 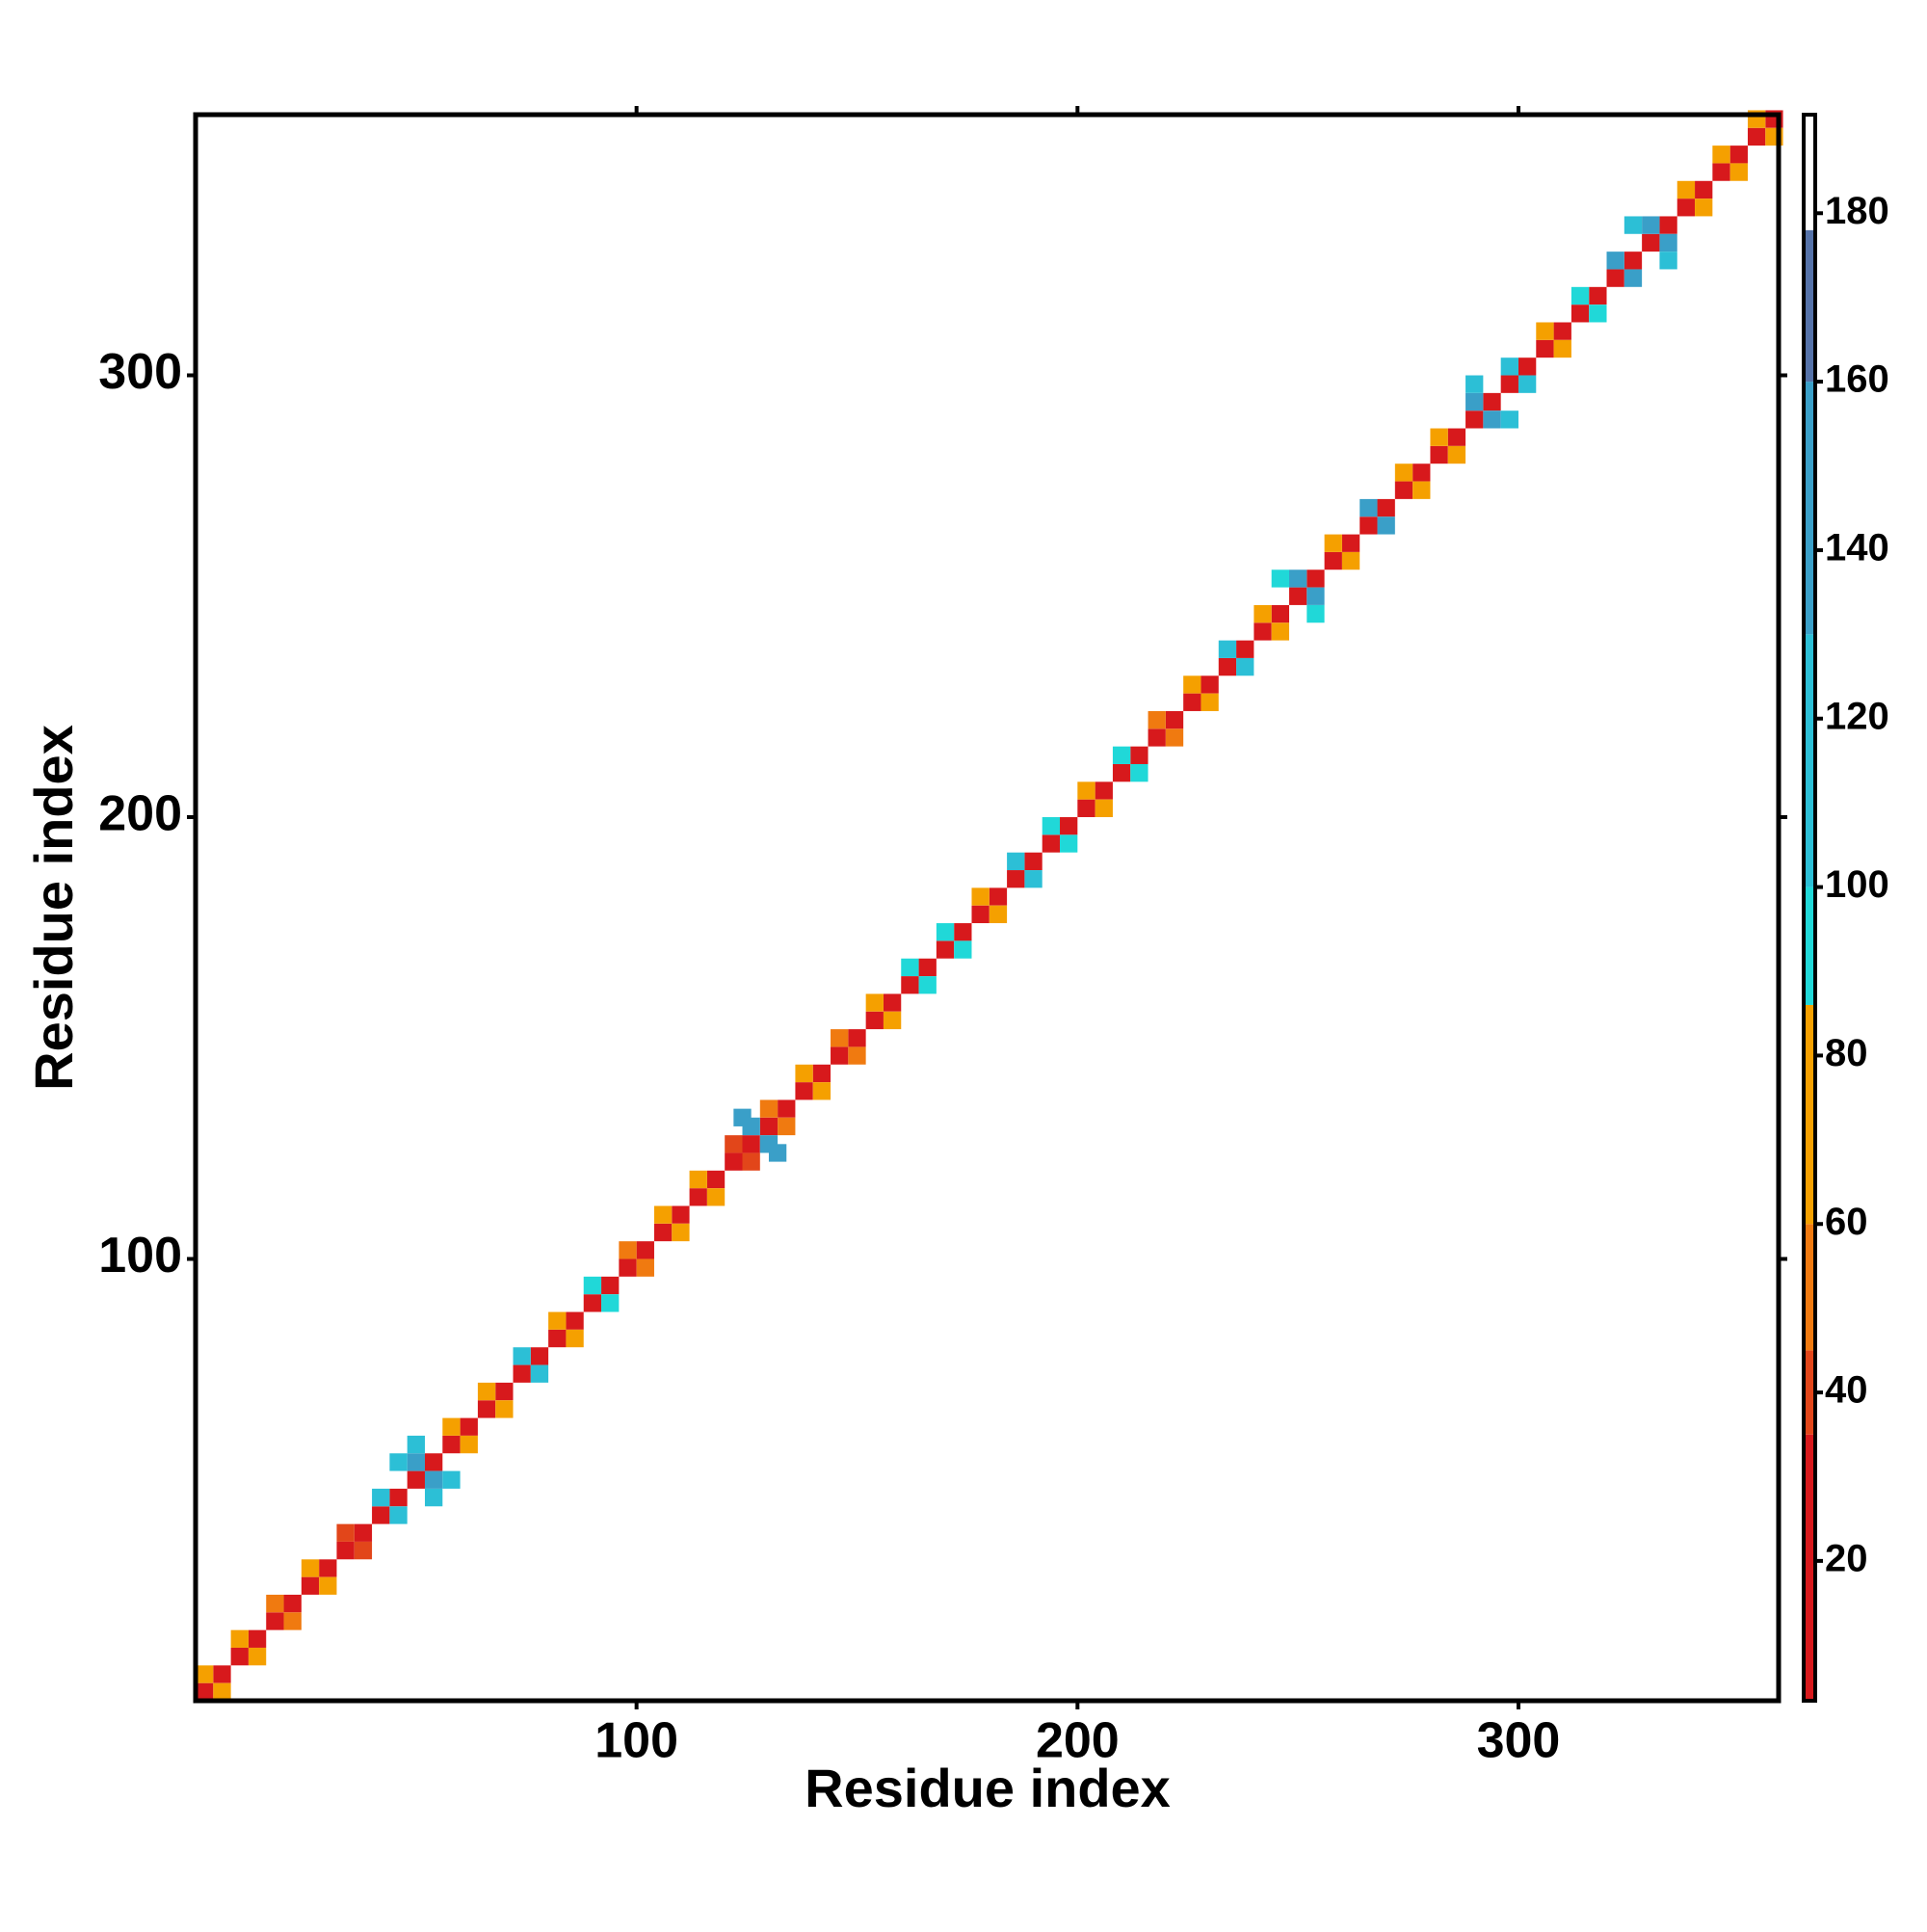 I want to click on x-axis-title: Residue index, so click(x=988, y=1788).